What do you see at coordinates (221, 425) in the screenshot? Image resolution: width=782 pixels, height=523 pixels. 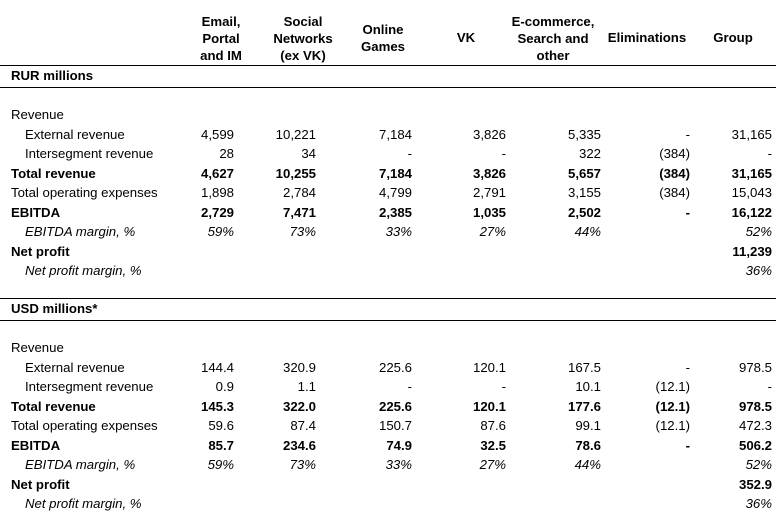 I see `table-cell: 59.6` at bounding box center [221, 425].